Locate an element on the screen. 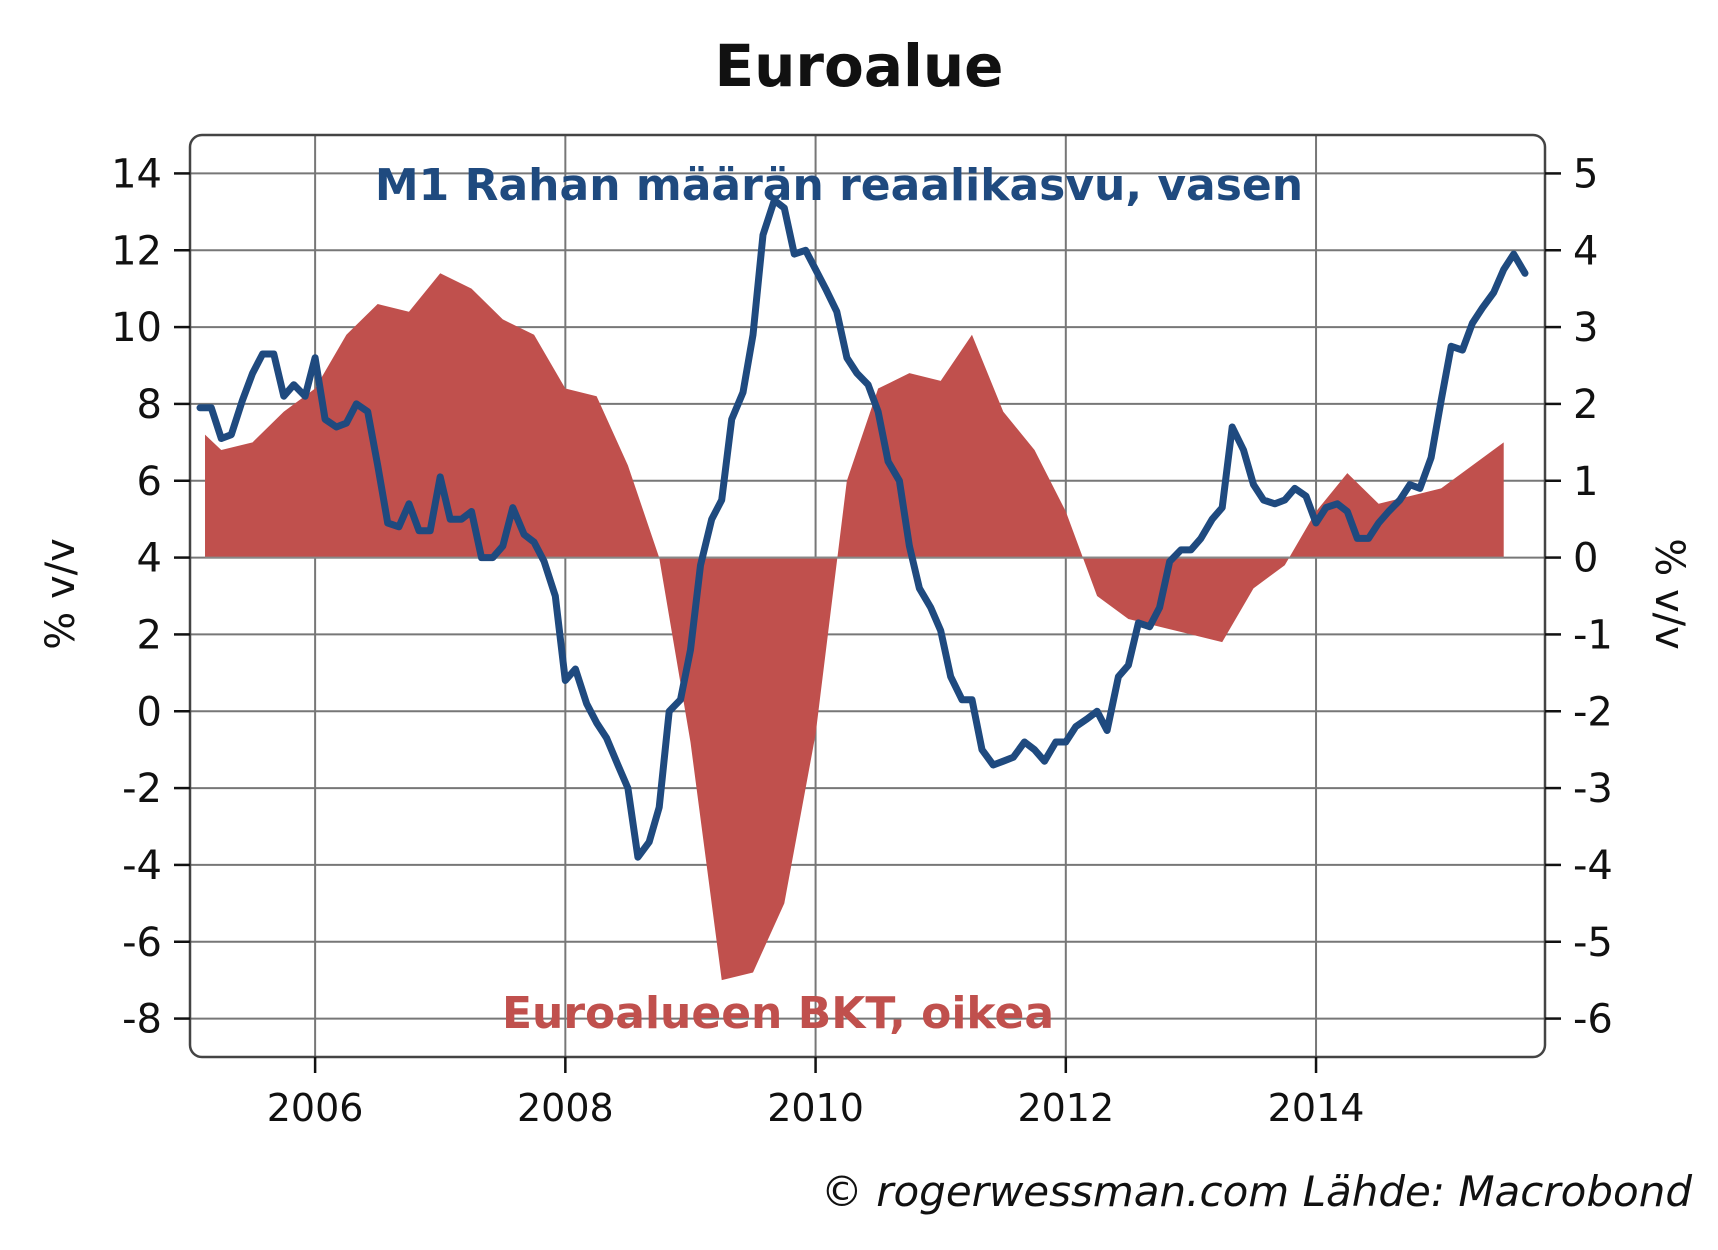 Image resolution: width=1718 pixels, height=1250 pixels. left-tick-label-4: 6 is located at coordinates (149, 482).